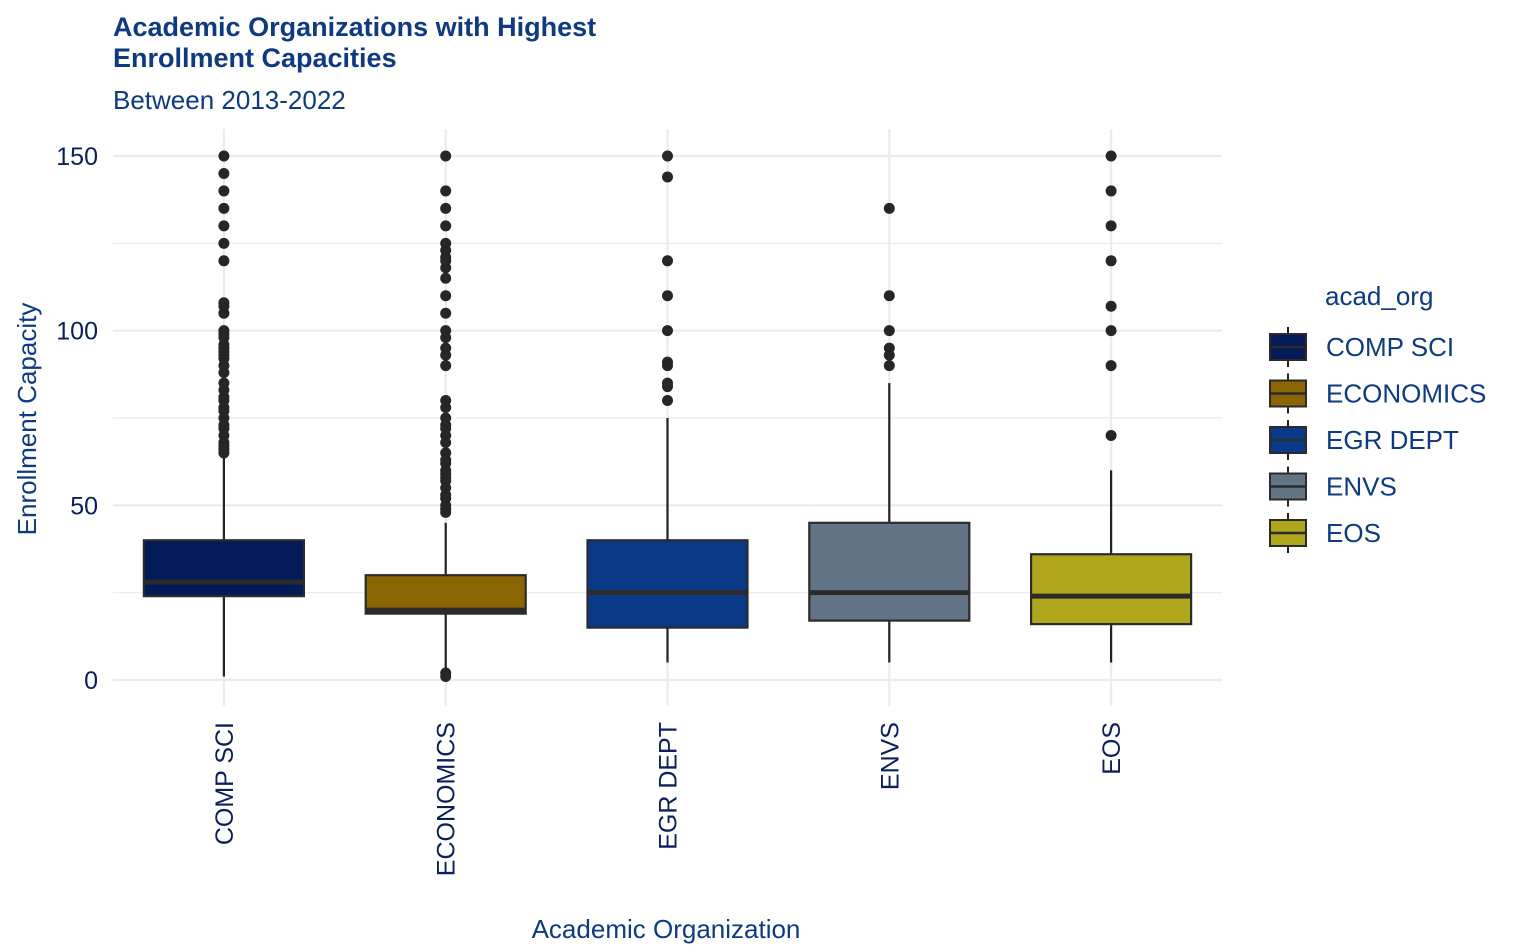  What do you see at coordinates (77, 157) in the screenshot?
I see `y-tick-label: 150` at bounding box center [77, 157].